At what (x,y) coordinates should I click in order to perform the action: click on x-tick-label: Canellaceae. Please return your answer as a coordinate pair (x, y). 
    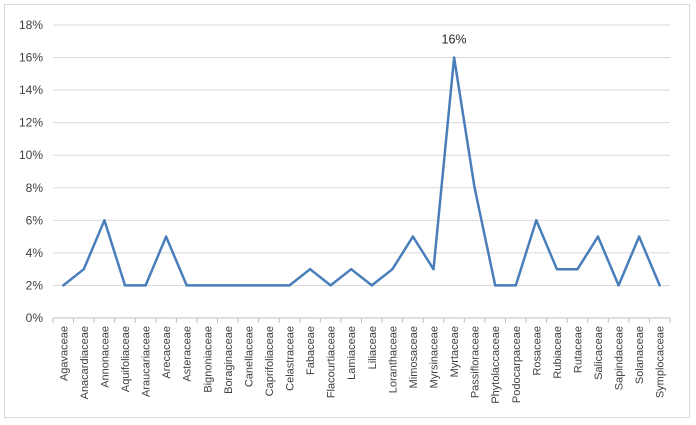
    Looking at the image, I should click on (249, 356).